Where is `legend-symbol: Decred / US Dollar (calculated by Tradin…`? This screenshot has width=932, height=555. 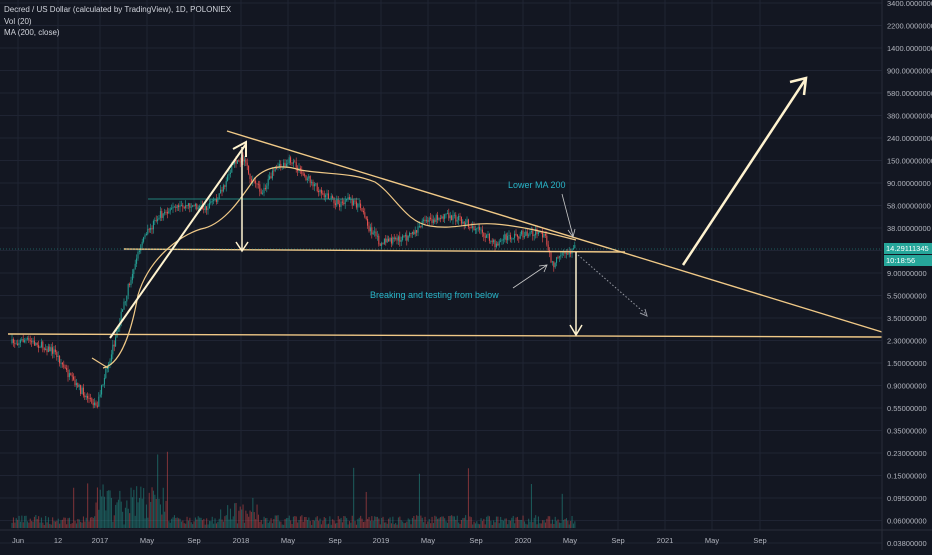
legend-symbol: Decred / US Dollar (calculated by Tradin… is located at coordinates (118, 9).